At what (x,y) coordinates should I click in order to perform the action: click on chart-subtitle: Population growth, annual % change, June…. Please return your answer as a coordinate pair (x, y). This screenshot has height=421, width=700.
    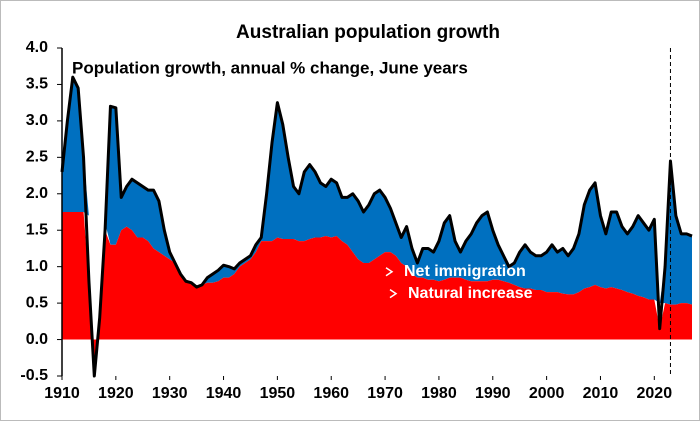
    Looking at the image, I should click on (270, 67).